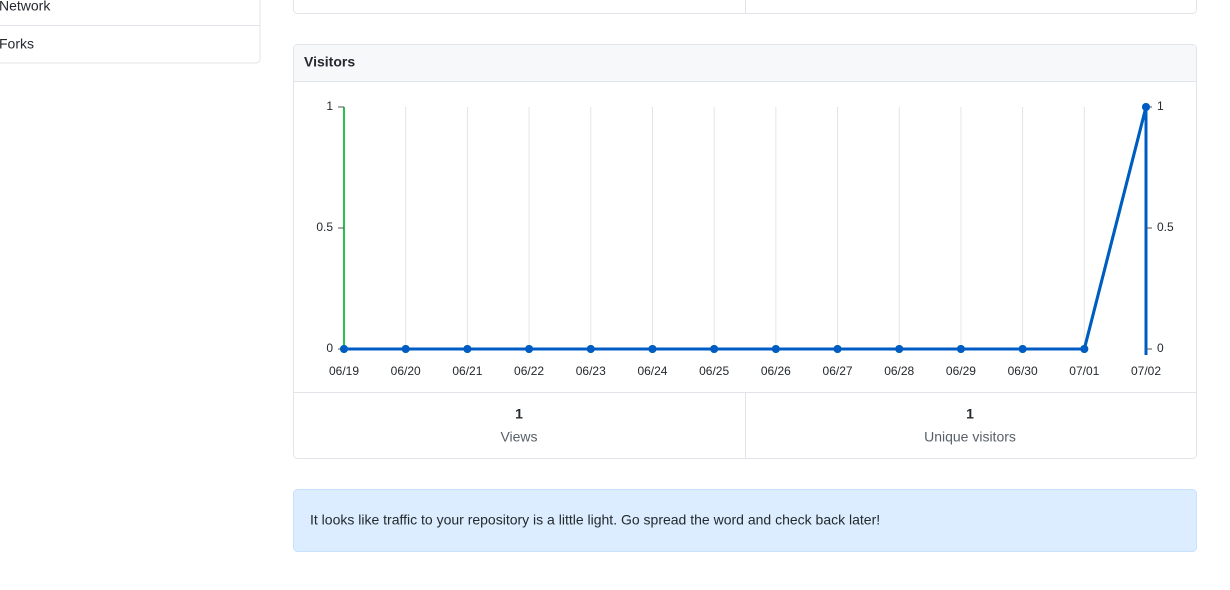 Image resolution: width=1230 pixels, height=590 pixels. What do you see at coordinates (652, 371) in the screenshot?
I see `x-tick-label: 06/24` at bounding box center [652, 371].